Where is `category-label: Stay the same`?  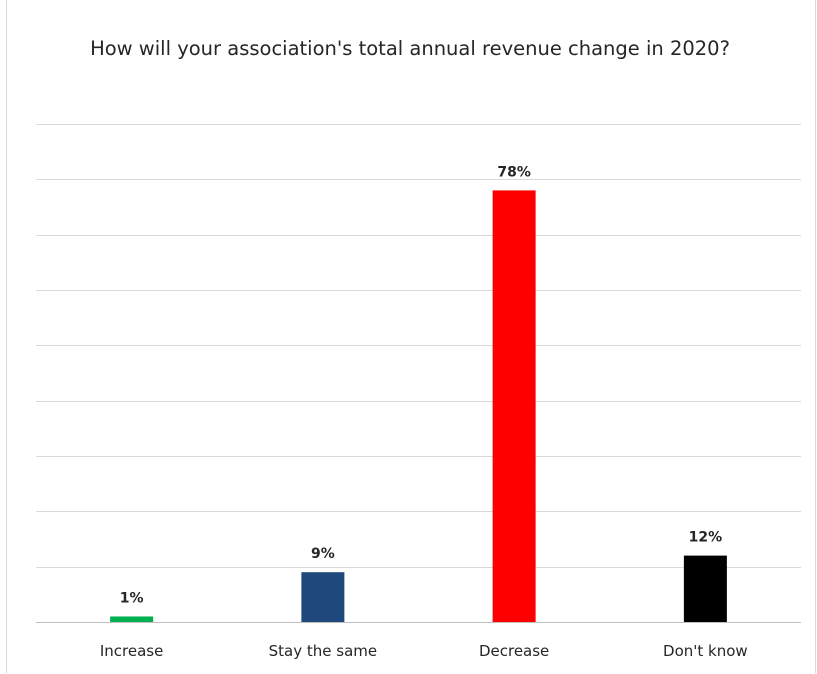 category-label: Stay the same is located at coordinates (323, 651).